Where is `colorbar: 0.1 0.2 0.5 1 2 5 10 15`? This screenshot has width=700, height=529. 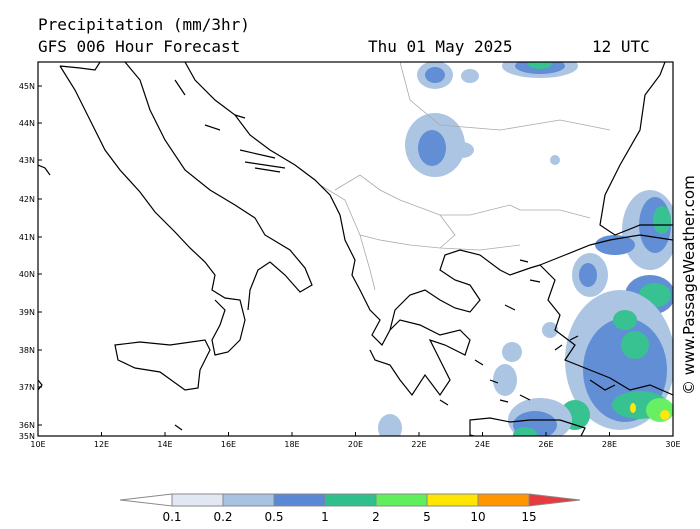 colorbar: 0.1 0.2 0.5 1 2 5 10 15 is located at coordinates (350, 508).